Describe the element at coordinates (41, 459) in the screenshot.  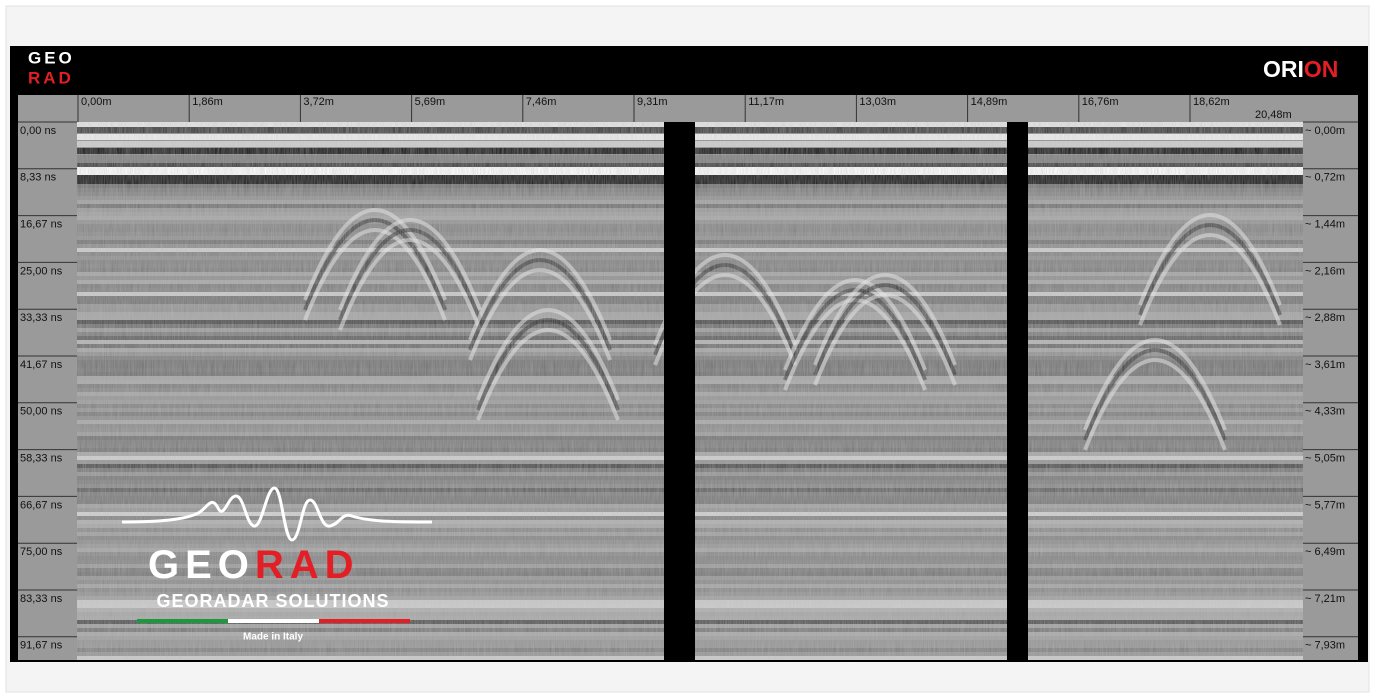
I see `time-label: 58,33 ns` at that location.